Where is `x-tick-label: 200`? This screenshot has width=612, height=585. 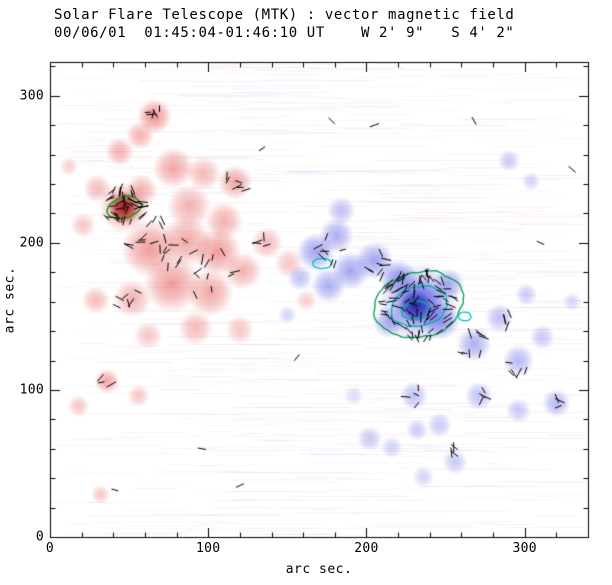 x-tick-label: 200 is located at coordinates (366, 548).